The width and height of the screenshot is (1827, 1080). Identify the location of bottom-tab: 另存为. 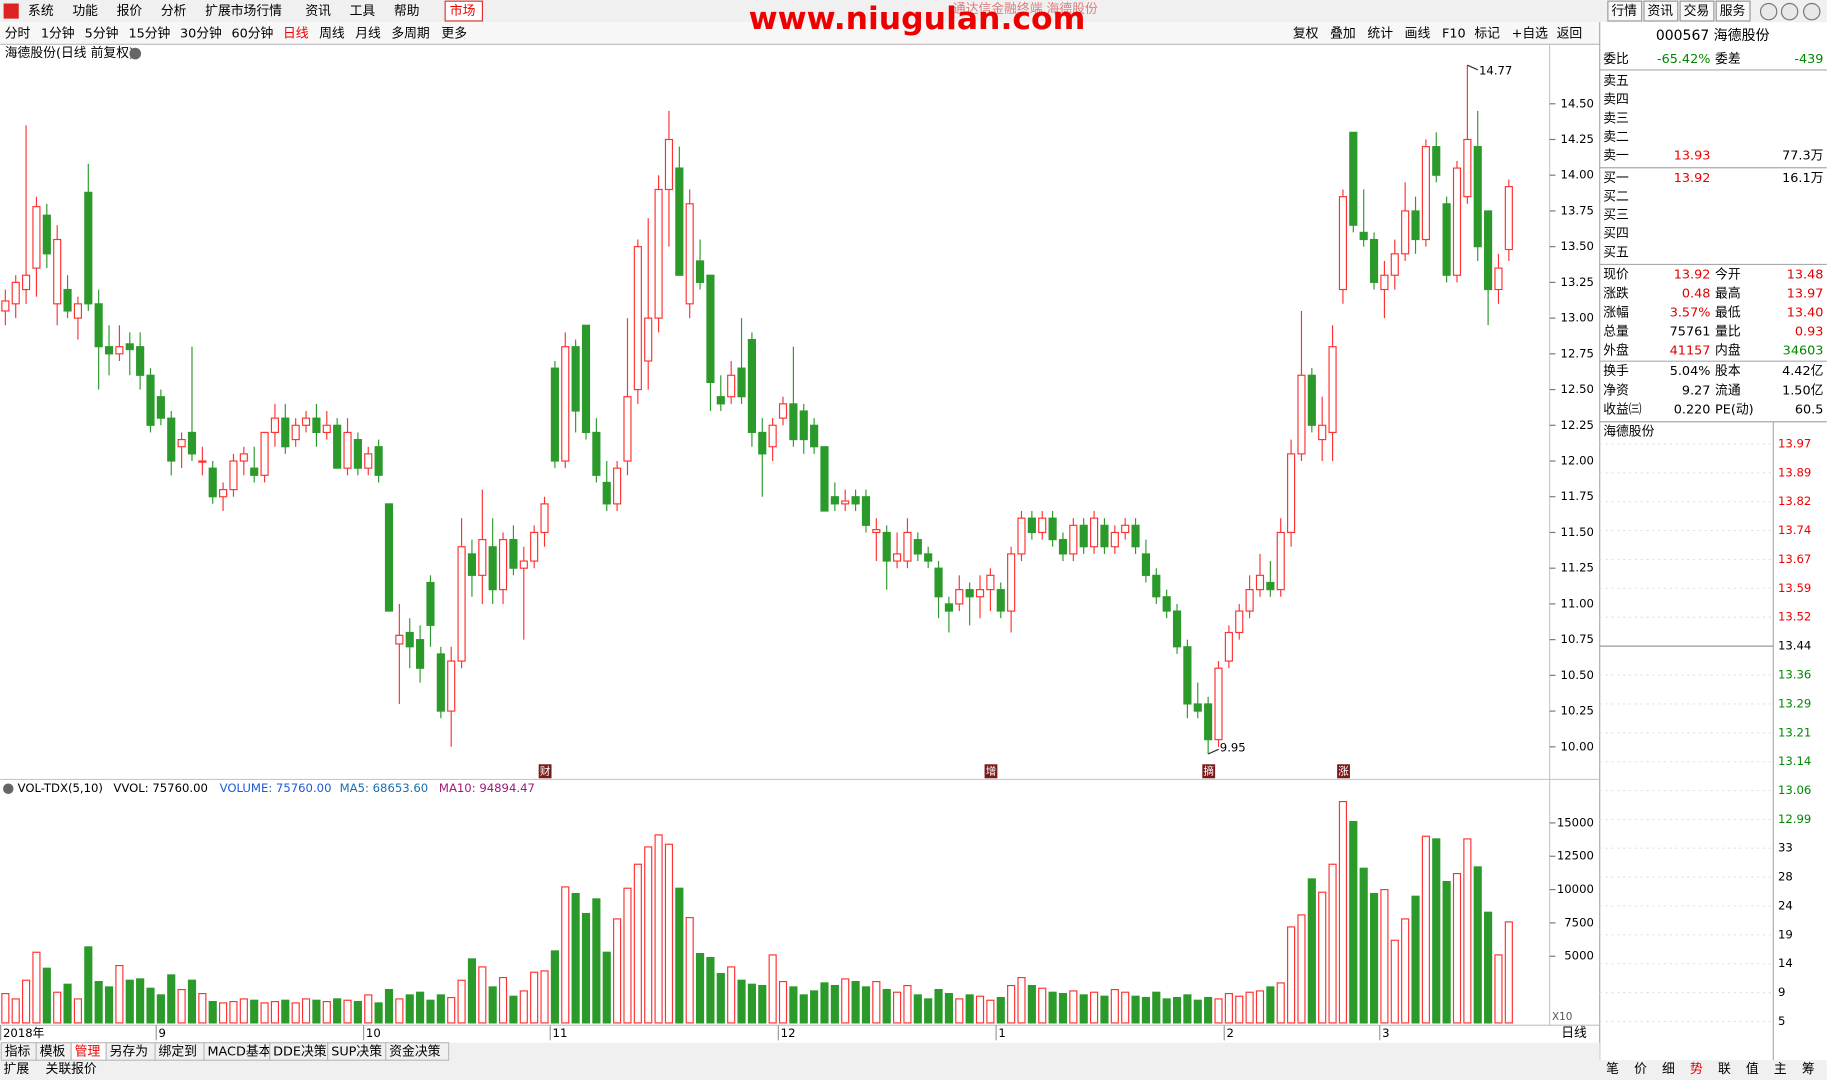
(129, 1052).